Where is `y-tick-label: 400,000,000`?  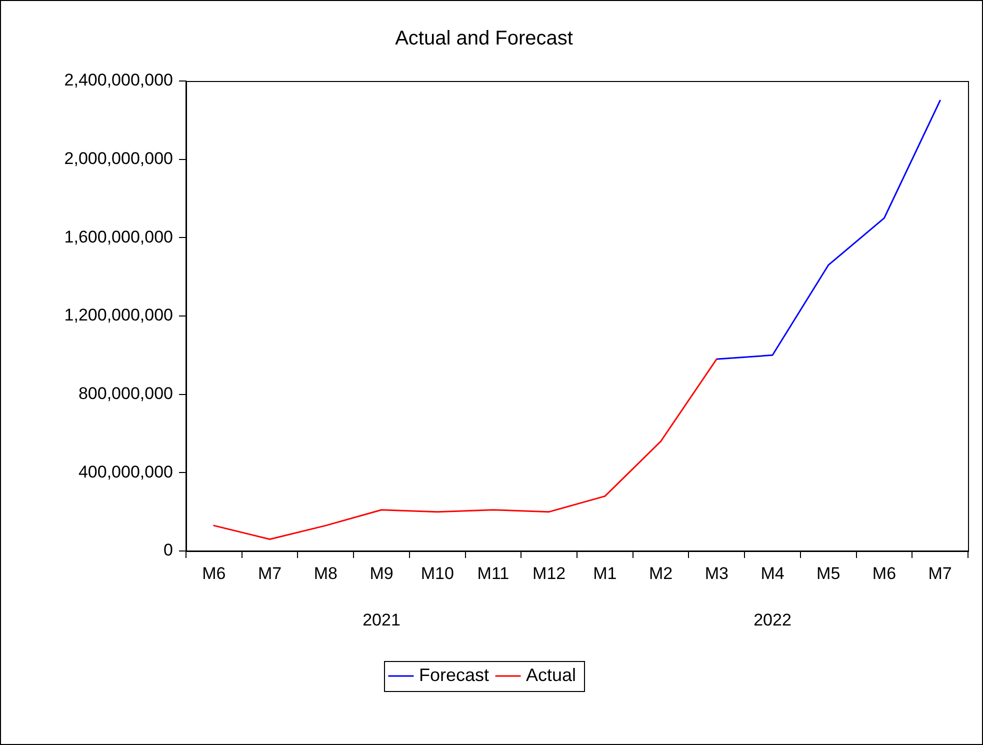
y-tick-label: 400,000,000 is located at coordinates (125, 472).